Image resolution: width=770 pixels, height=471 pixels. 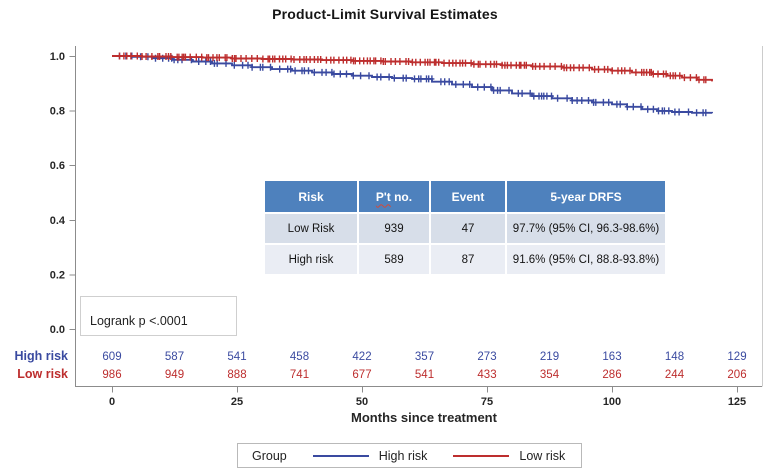 I want to click on y-tick-label: 1.0, so click(x=57, y=57).